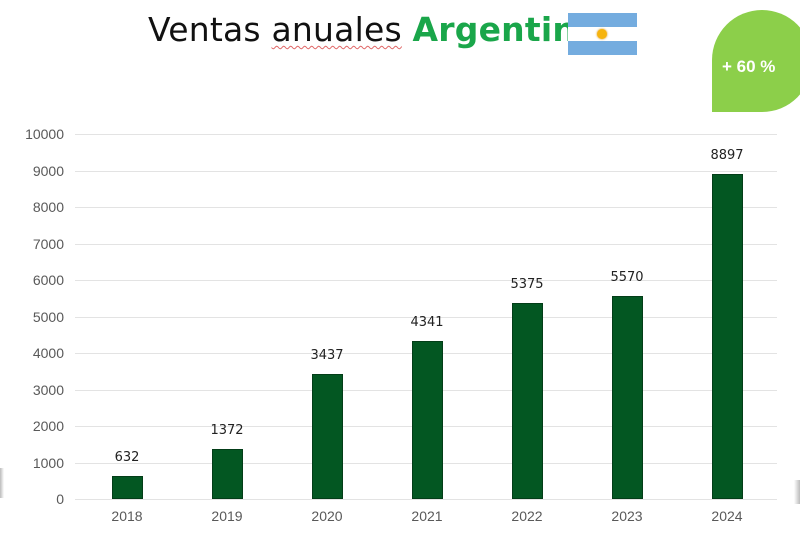  What do you see at coordinates (48, 317) in the screenshot?
I see `y-tick-label: 5000` at bounding box center [48, 317].